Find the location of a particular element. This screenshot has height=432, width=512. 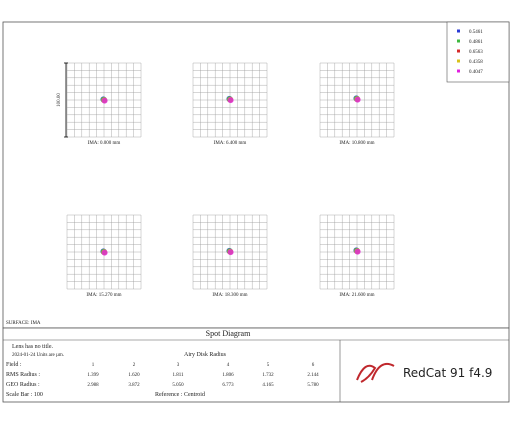

table-cell: 5.050 is located at coordinates (178, 385).